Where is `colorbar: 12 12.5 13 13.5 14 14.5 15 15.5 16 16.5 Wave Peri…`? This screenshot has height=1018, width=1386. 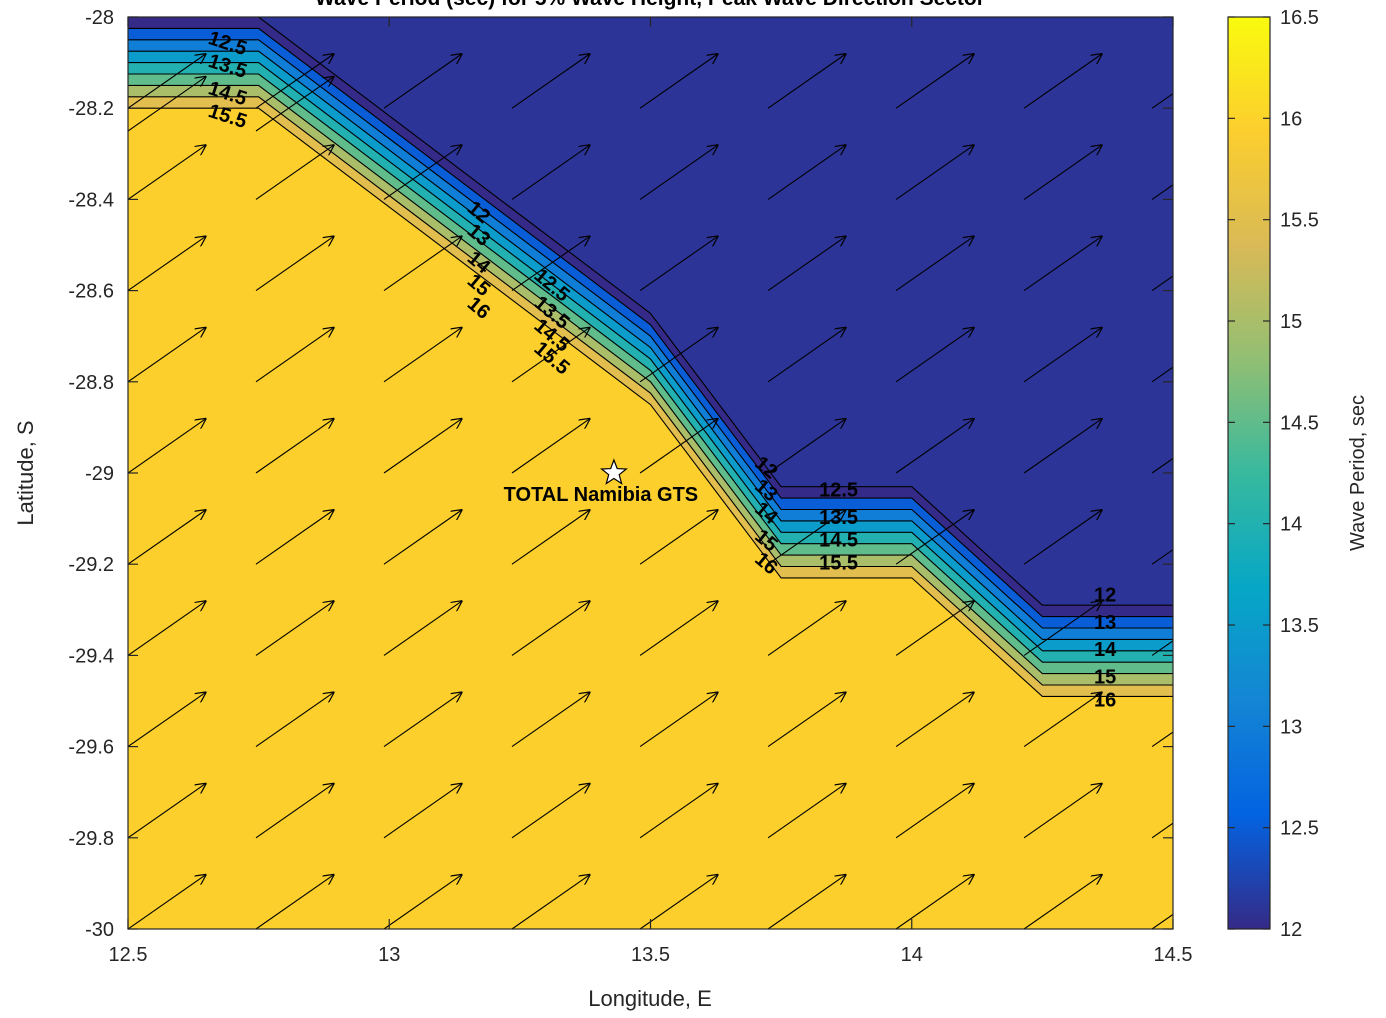 colorbar: 12 12.5 13 13.5 14 14.5 15 15.5 16 16.5 Wave Peri… is located at coordinates (1298, 474).